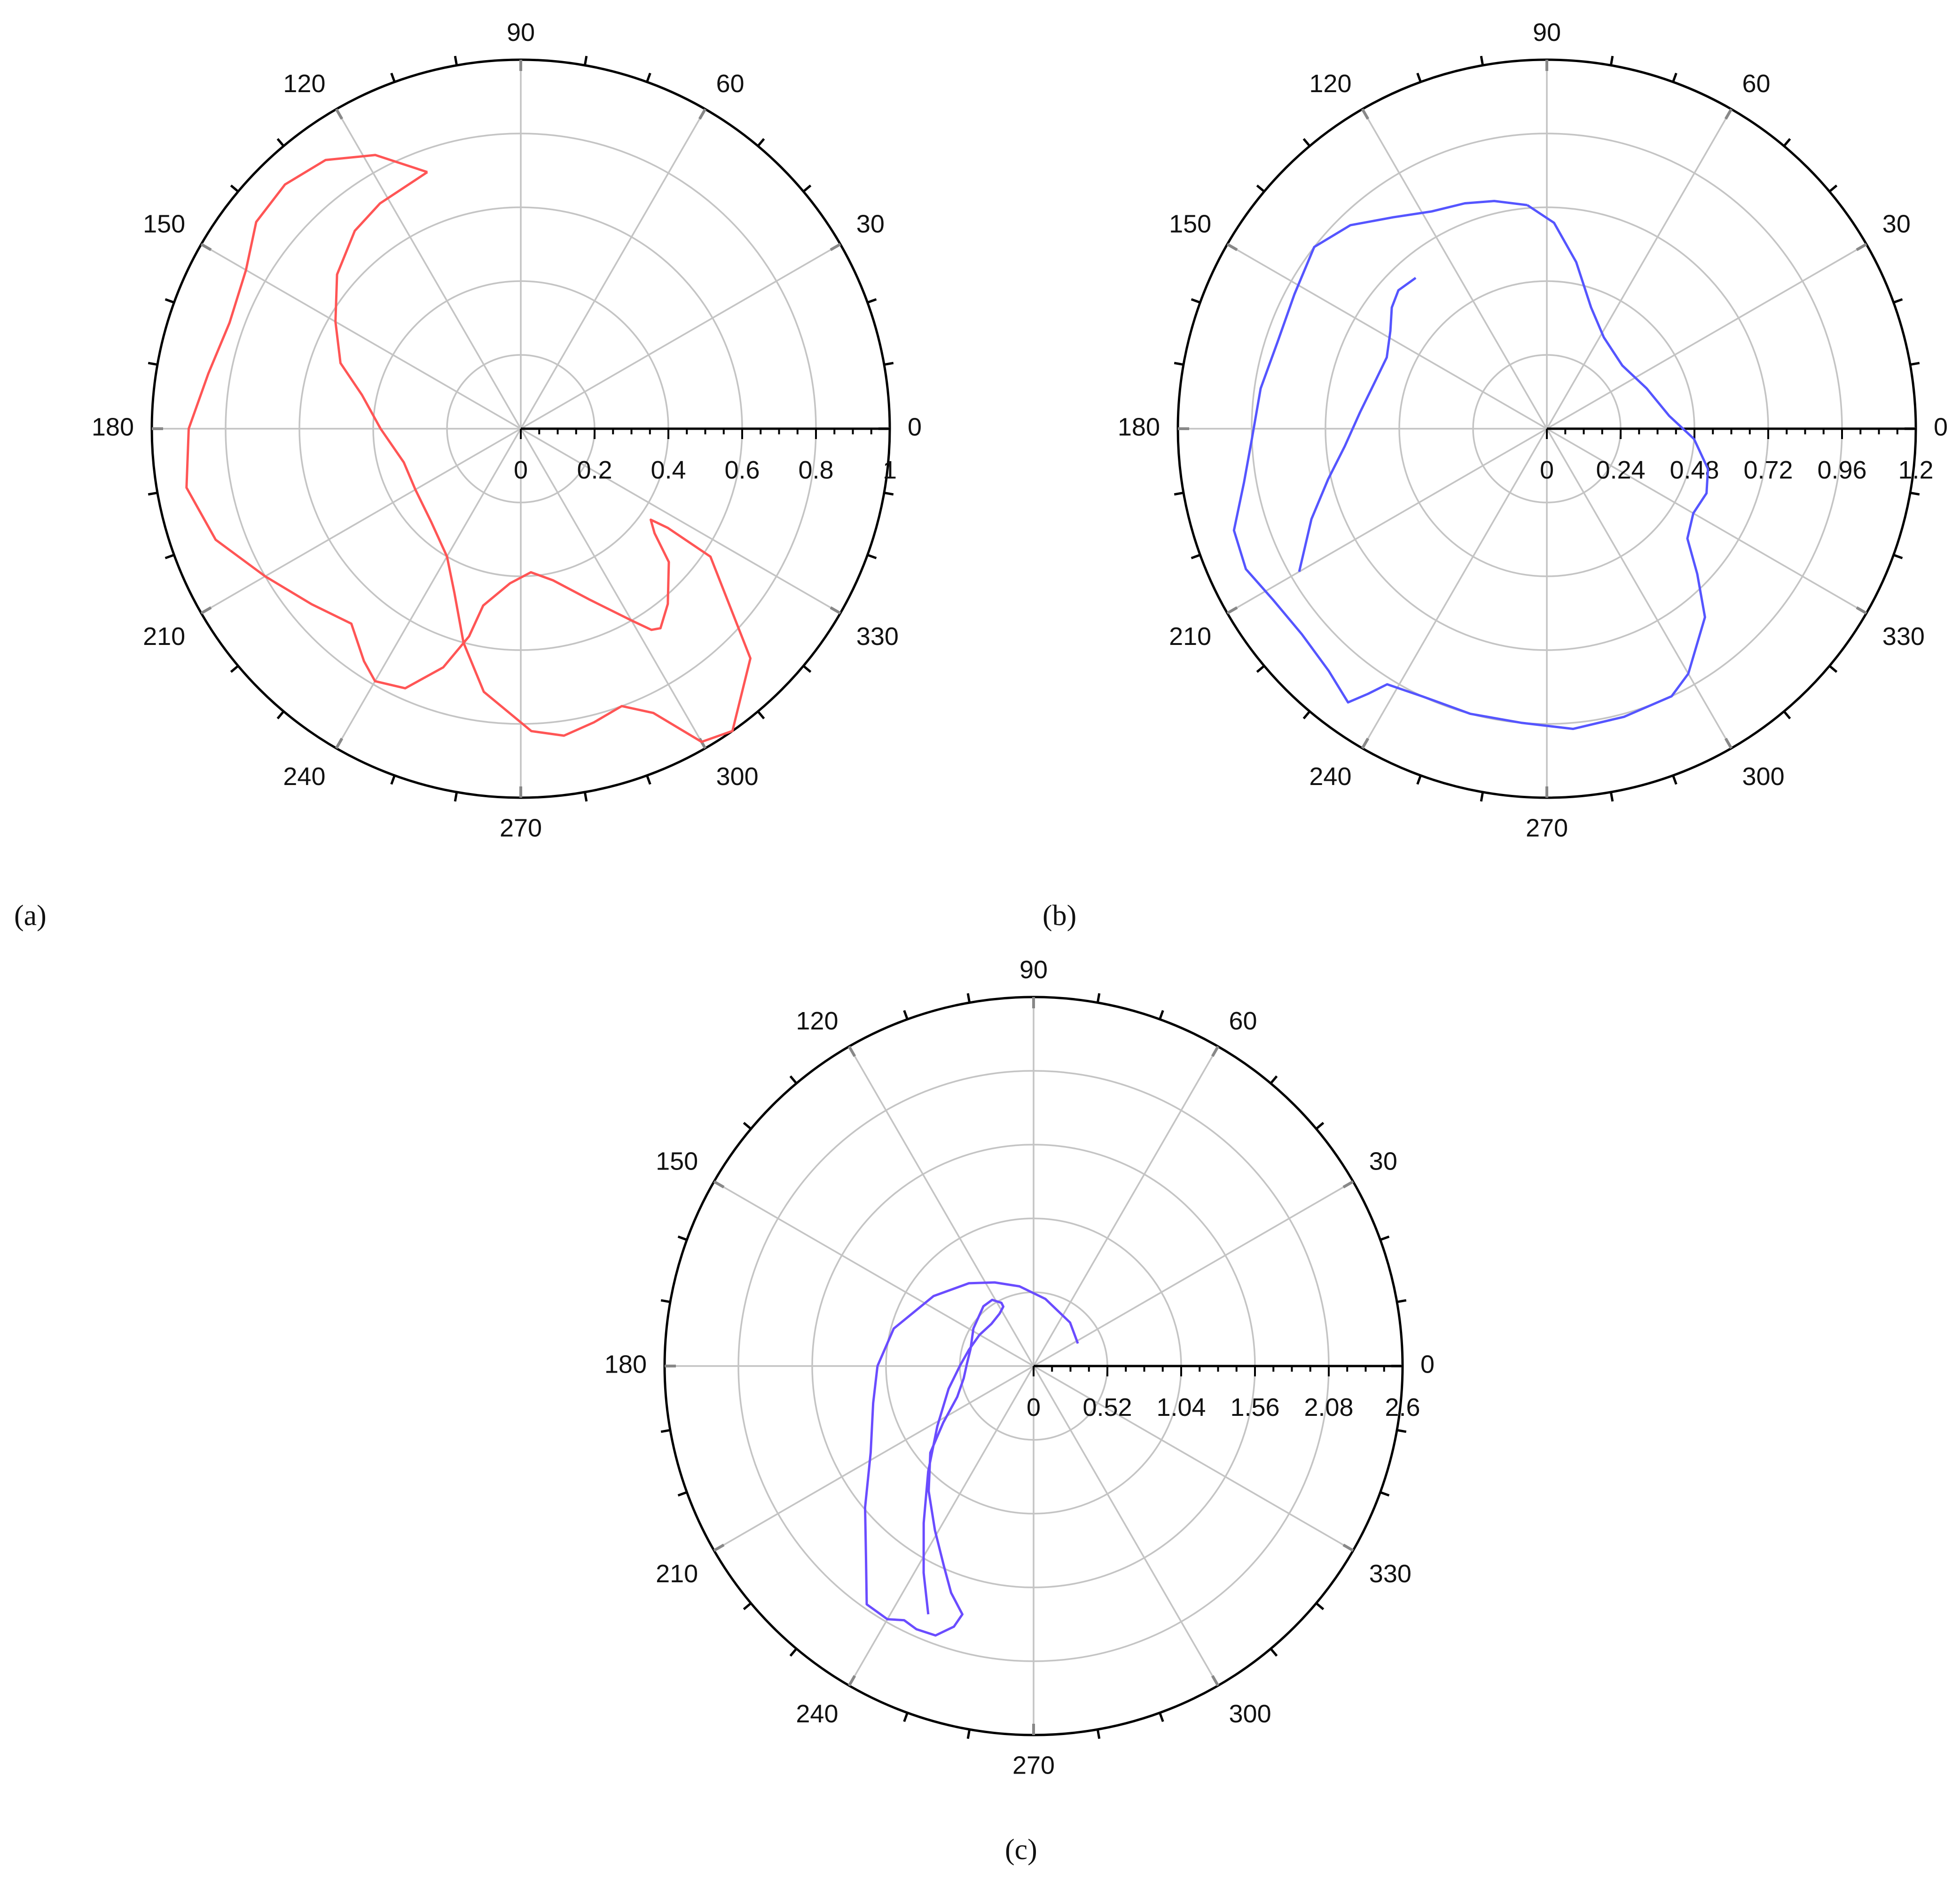  Describe the element at coordinates (1181, 1407) in the screenshot. I see `radial-tick-label: 1.04` at that location.